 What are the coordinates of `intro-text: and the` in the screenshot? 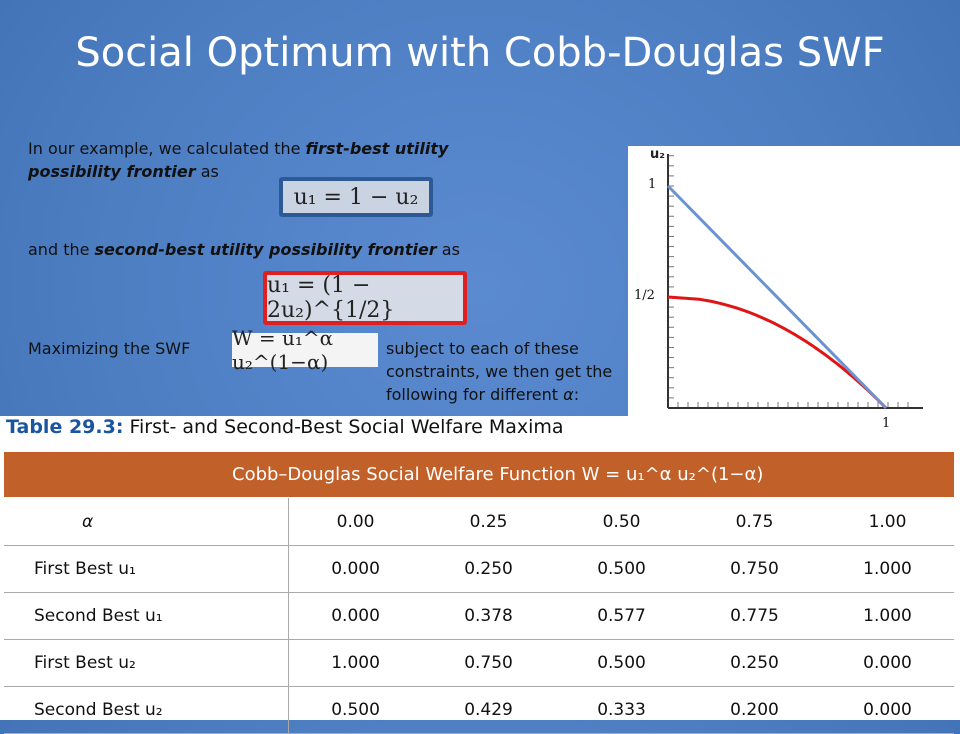 It's located at (61, 249).